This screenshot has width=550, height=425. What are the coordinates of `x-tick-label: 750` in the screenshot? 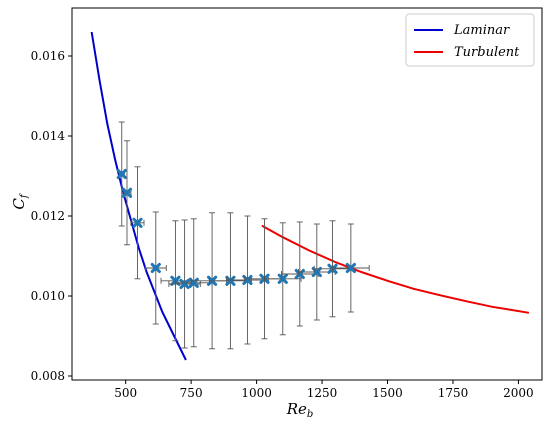 It's located at (191, 393).